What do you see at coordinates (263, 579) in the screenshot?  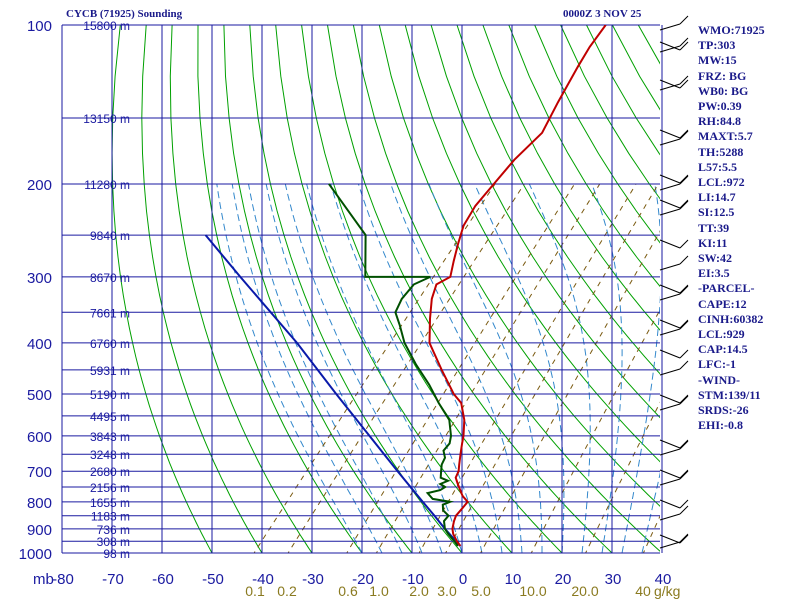 I see `temperature-tick-label: -40` at bounding box center [263, 579].